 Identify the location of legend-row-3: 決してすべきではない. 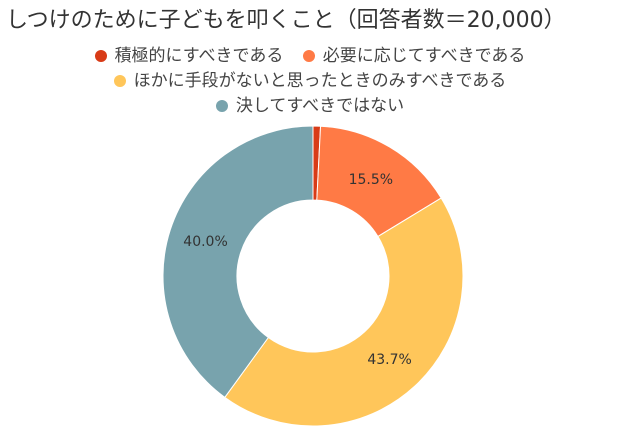
(310, 106).